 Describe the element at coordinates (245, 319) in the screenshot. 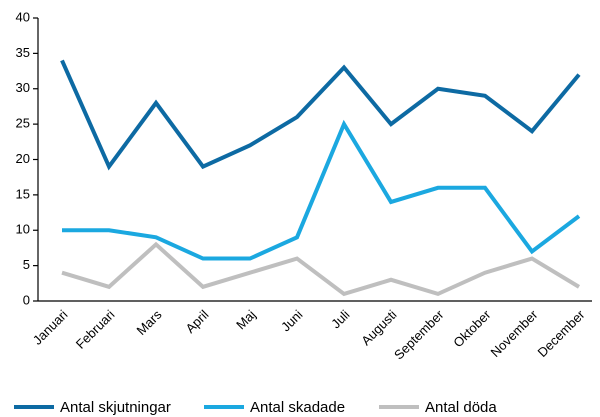

I see `x-tick-label: Maj` at that location.